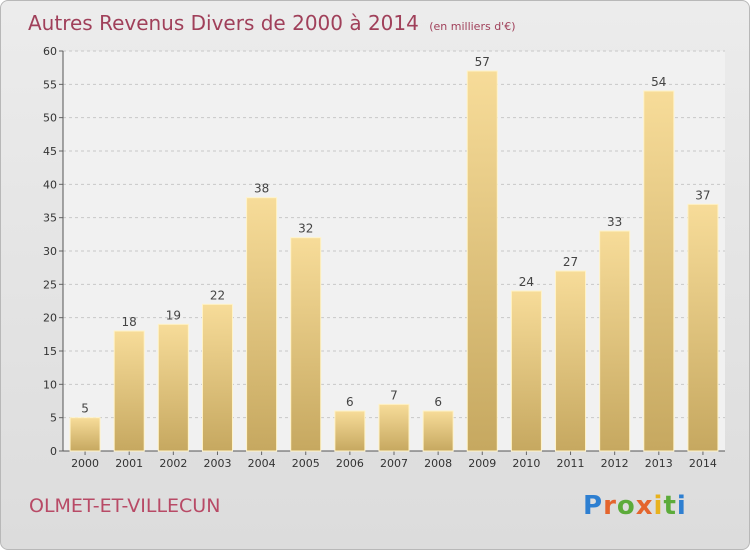 This screenshot has width=750, height=550. What do you see at coordinates (50, 351) in the screenshot?
I see `y-tick-label: 15` at bounding box center [50, 351].